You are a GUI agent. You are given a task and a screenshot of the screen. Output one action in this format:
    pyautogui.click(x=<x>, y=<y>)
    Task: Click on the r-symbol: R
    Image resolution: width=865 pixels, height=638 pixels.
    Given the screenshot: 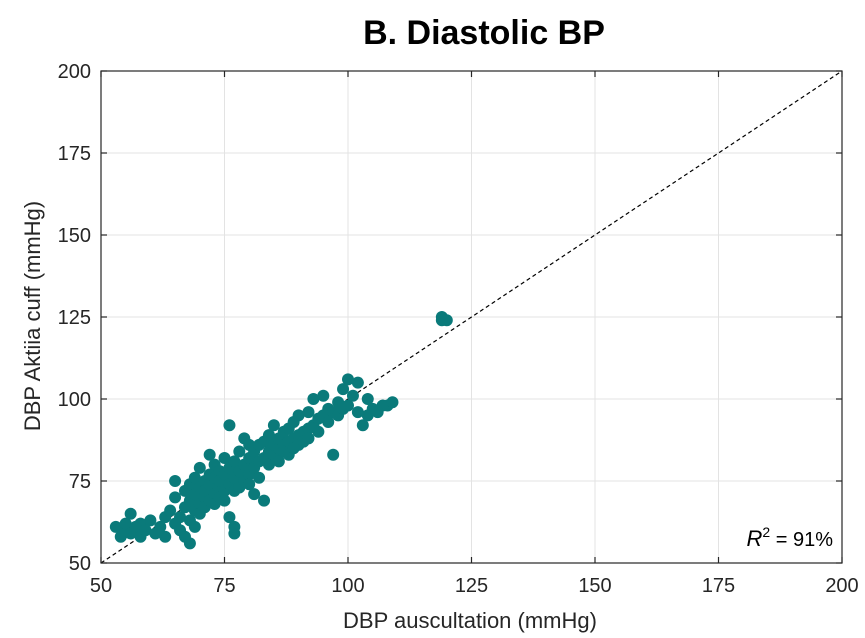 What is the action you would take?
    pyautogui.click(x=754, y=538)
    